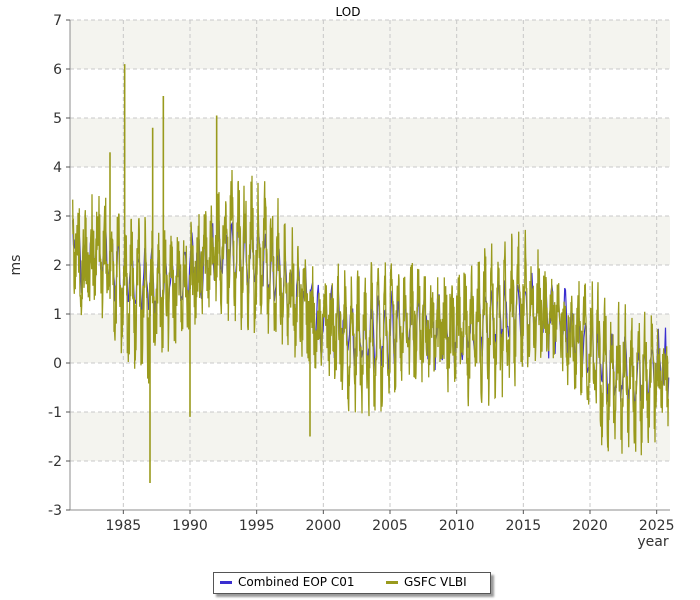 The width and height of the screenshot is (700, 600). I want to click on legend: Combined EOP C01 GSFC VLBI, so click(352, 583).